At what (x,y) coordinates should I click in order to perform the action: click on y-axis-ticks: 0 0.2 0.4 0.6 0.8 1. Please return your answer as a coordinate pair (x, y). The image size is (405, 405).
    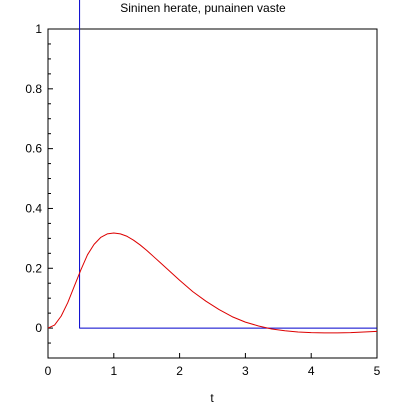
    Looking at the image, I should click on (39, 178).